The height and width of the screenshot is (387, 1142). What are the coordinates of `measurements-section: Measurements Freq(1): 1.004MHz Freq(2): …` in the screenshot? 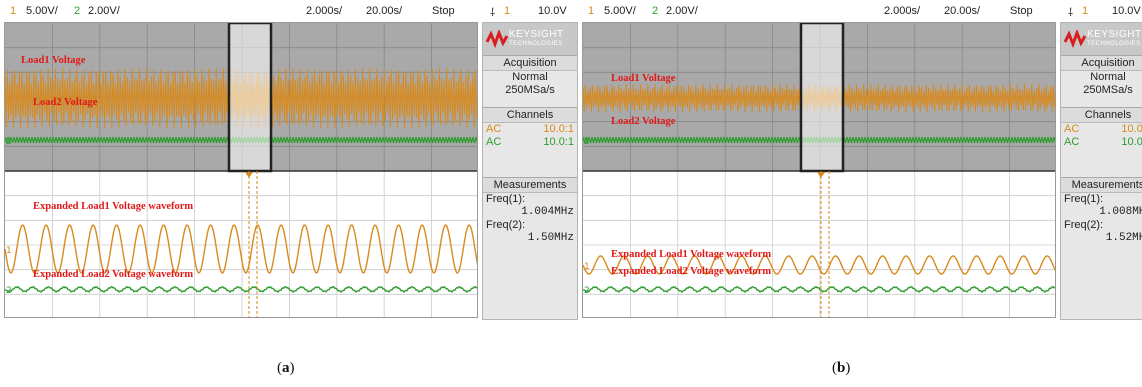 It's located at (530, 211).